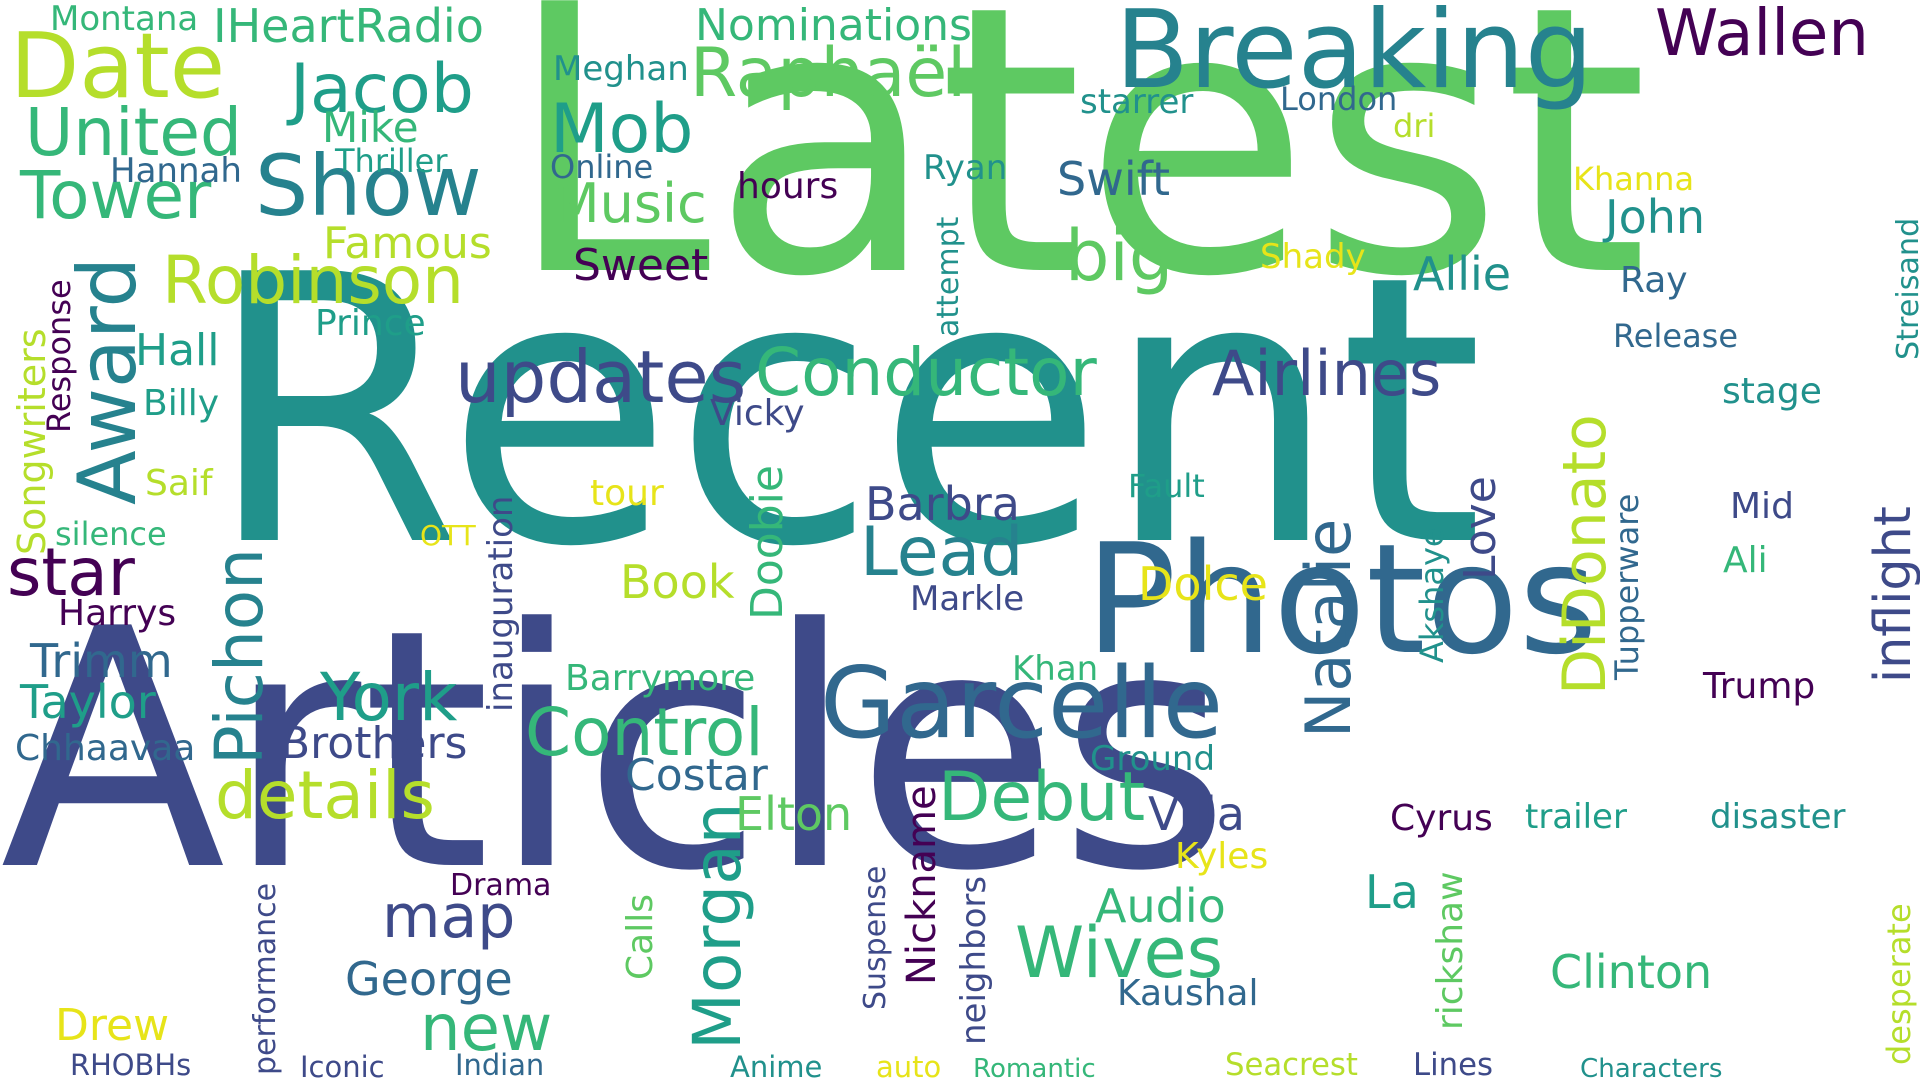  I want to click on word-jacob: Jacob, so click(380, 89).